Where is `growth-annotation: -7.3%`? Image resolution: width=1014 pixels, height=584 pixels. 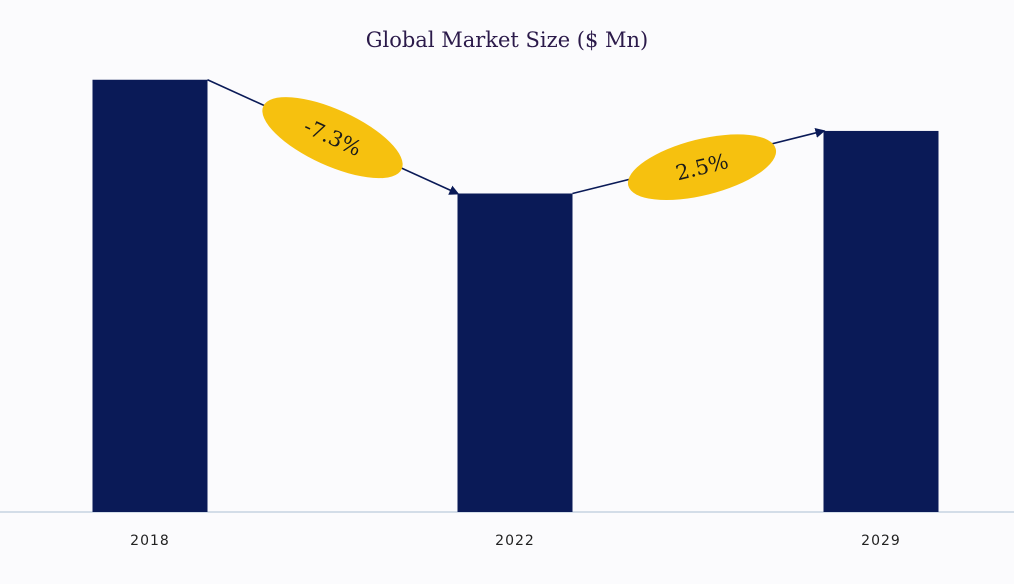 growth-annotation: -7.3% is located at coordinates (332, 138).